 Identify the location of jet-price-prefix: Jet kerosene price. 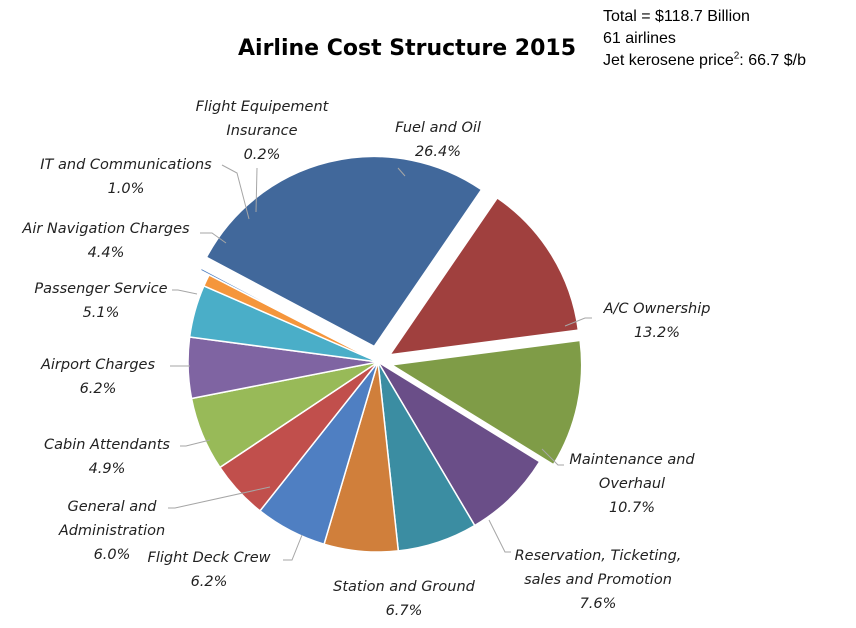
(668, 60).